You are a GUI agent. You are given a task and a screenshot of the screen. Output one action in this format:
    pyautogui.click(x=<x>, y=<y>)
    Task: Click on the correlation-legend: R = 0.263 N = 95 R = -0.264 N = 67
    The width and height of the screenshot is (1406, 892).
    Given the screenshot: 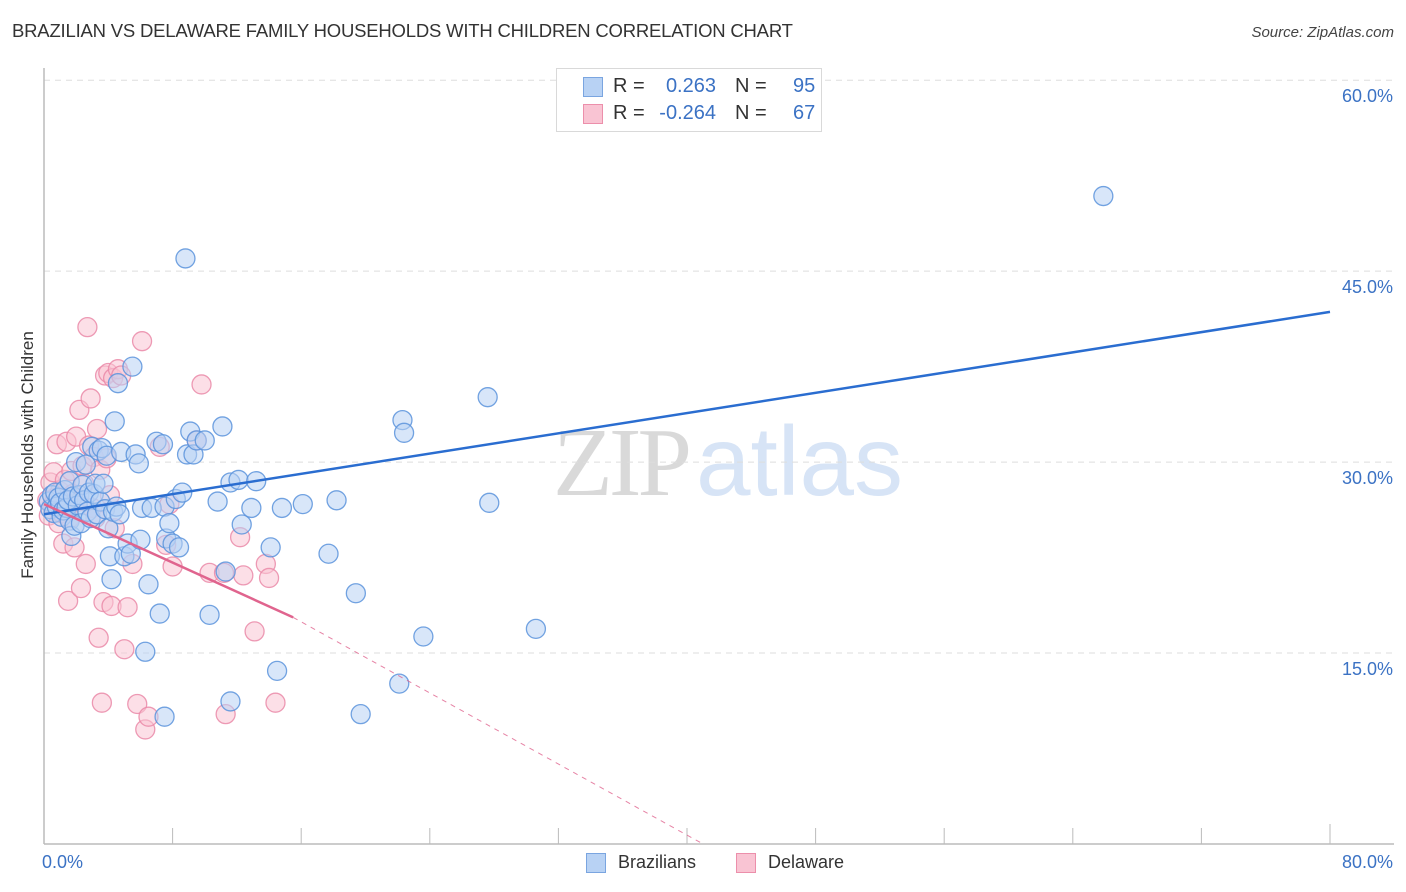 What is the action you would take?
    pyautogui.click(x=689, y=100)
    